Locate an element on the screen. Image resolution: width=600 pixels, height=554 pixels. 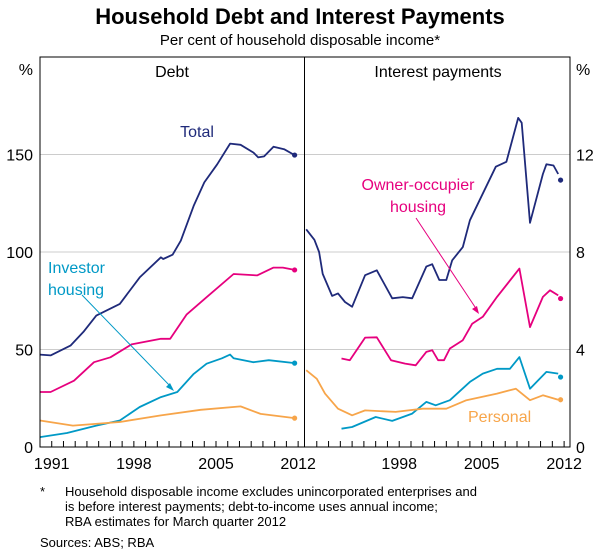
y-tick-label: 50 is located at coordinates (24, 351).